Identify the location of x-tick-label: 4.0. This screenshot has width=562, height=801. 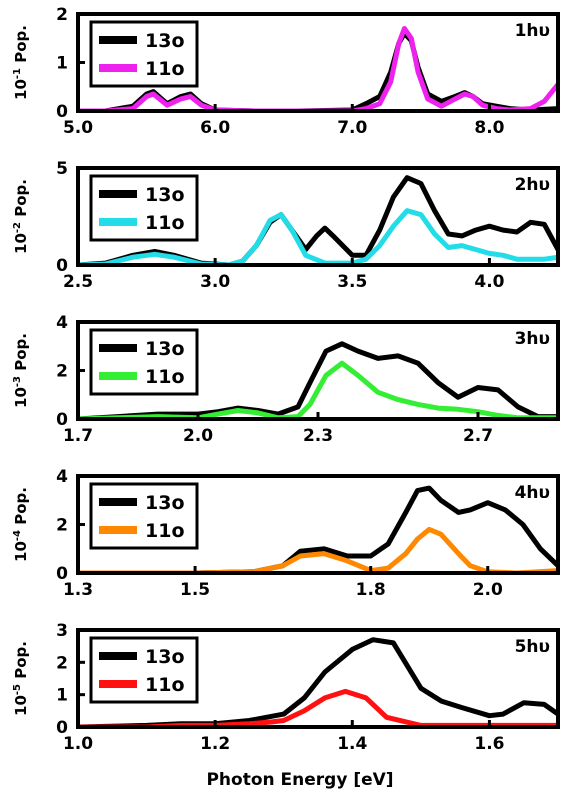
(489, 282).